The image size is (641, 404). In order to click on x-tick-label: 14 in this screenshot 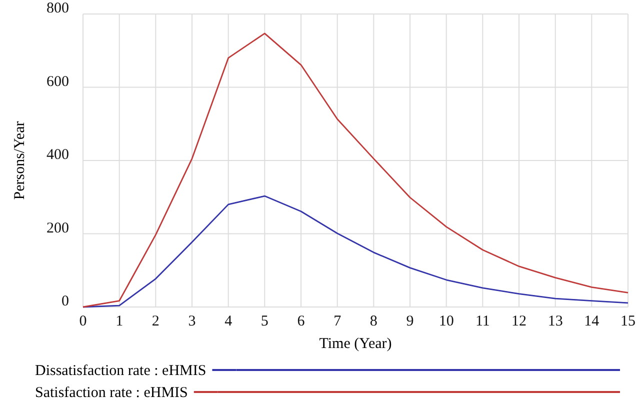, I will do `click(592, 322)`.